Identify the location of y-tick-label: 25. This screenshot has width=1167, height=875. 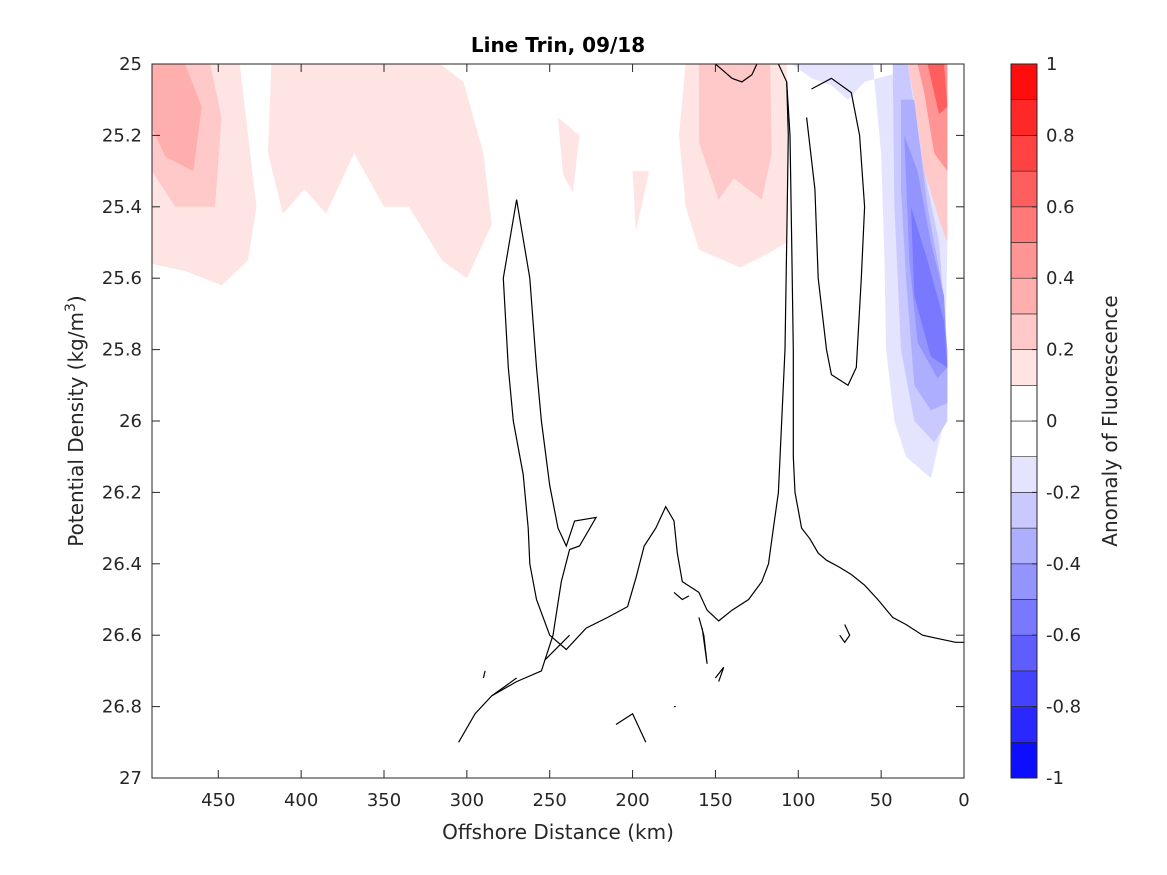
(130, 64).